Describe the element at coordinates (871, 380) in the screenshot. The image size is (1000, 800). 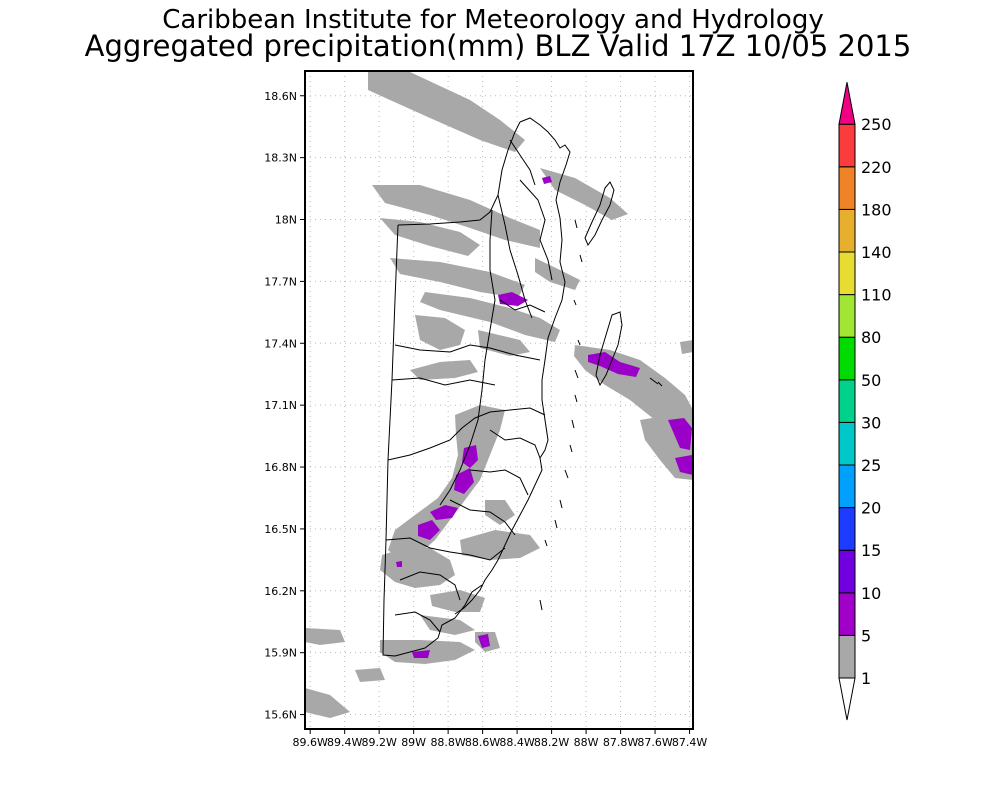
I see `colorbar-label: 50` at that location.